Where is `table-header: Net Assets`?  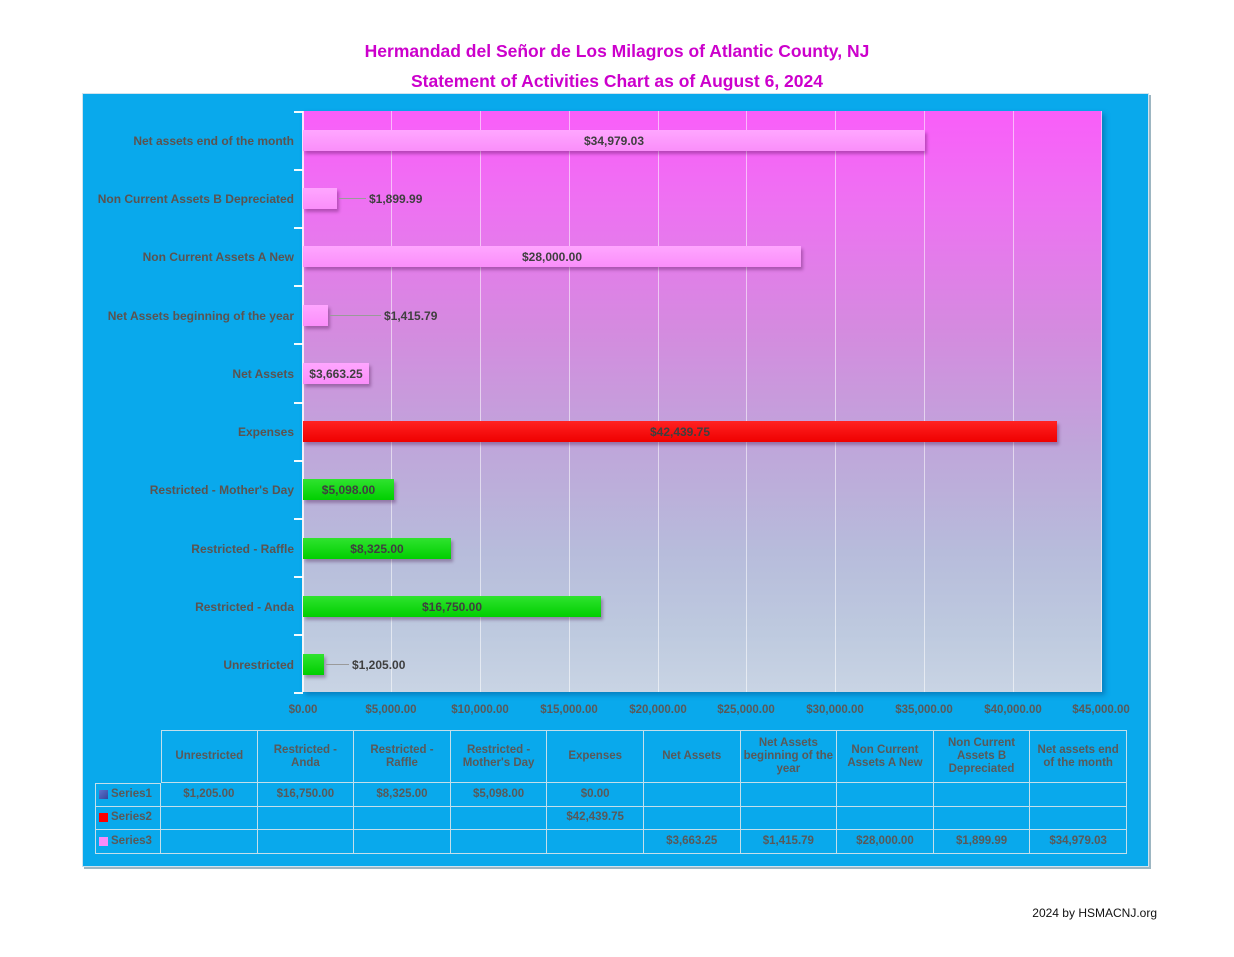
table-header: Net Assets is located at coordinates (692, 756).